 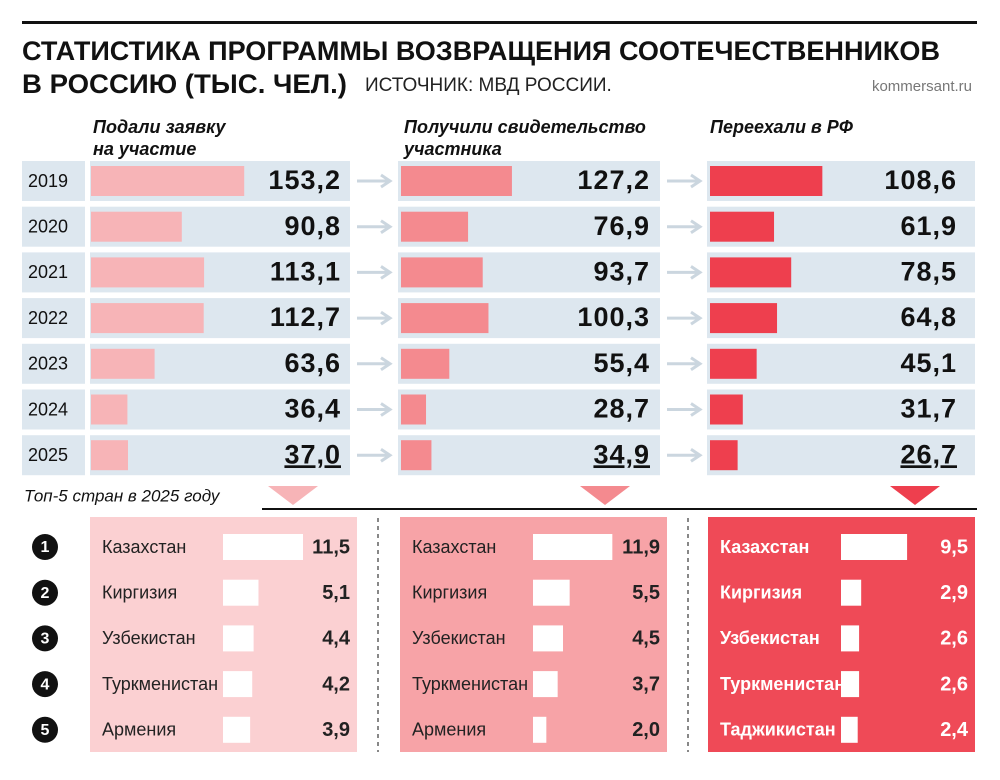 I want to click on rank: 4, so click(x=45, y=684).